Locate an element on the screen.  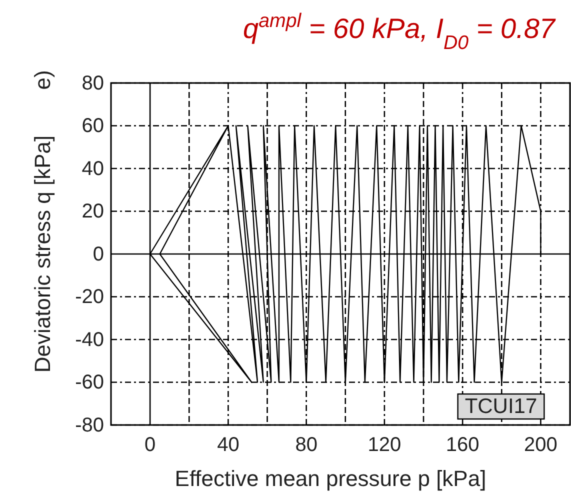
x-tick-label: 0 is located at coordinates (150, 445).